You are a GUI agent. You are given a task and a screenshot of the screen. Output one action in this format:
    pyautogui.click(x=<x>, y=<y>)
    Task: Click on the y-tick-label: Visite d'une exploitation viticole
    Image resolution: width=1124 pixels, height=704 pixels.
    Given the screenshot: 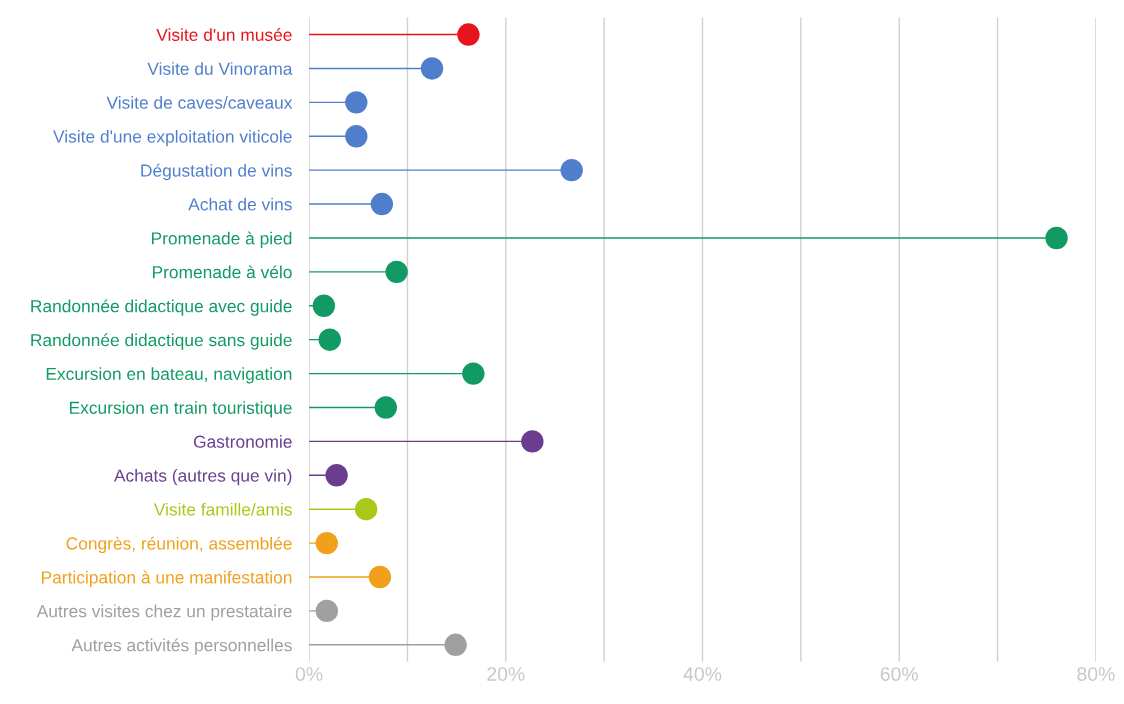 What is the action you would take?
    pyautogui.click(x=172, y=138)
    